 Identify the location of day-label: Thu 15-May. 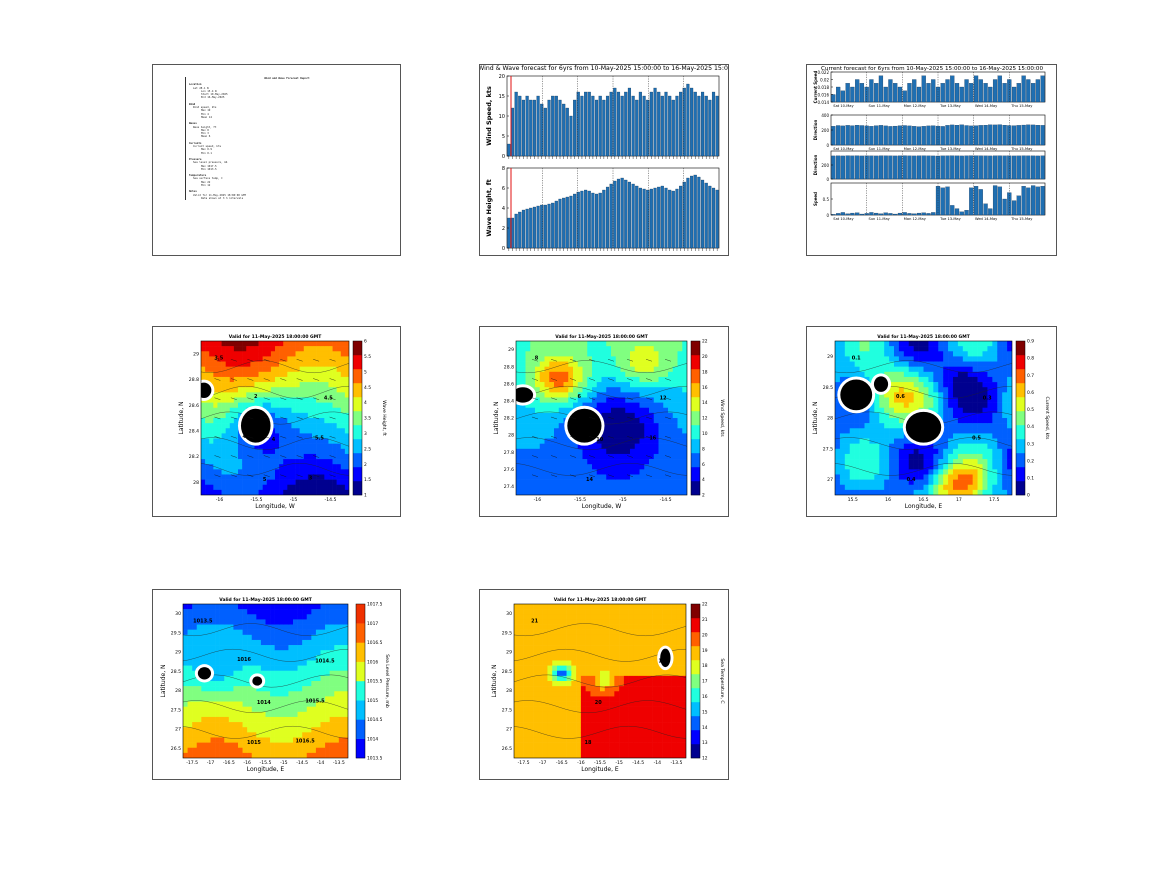
(1021, 219).